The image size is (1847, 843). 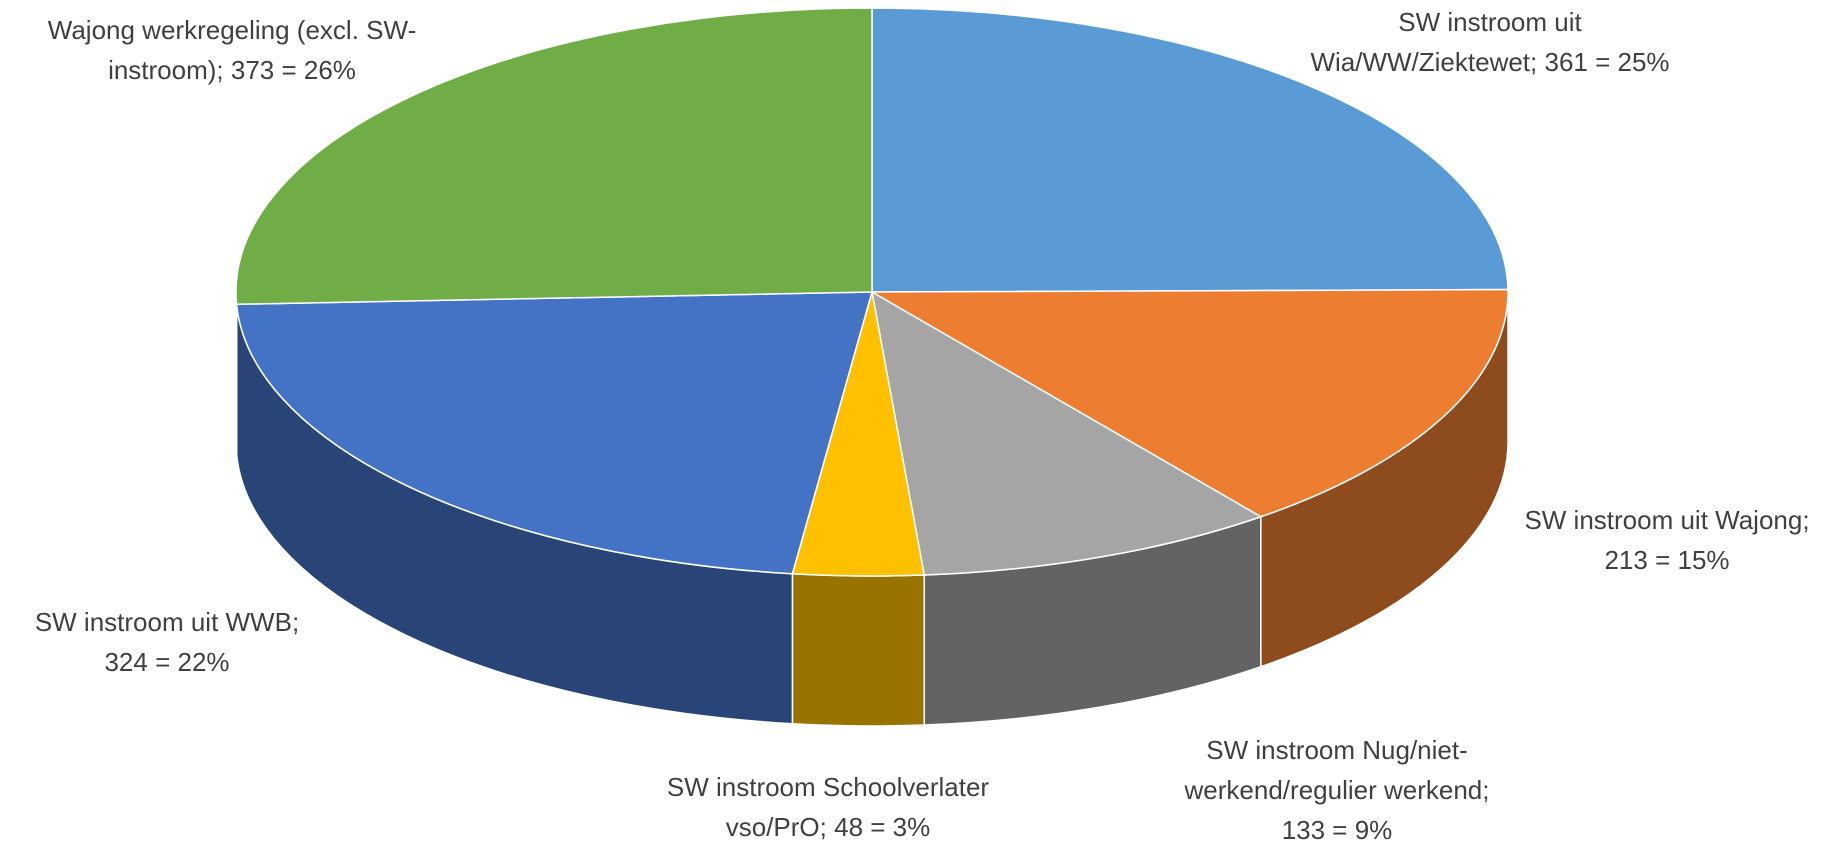 I want to click on data-label: SW instroom uit WWB; 324 = 22%, so click(x=167, y=642).